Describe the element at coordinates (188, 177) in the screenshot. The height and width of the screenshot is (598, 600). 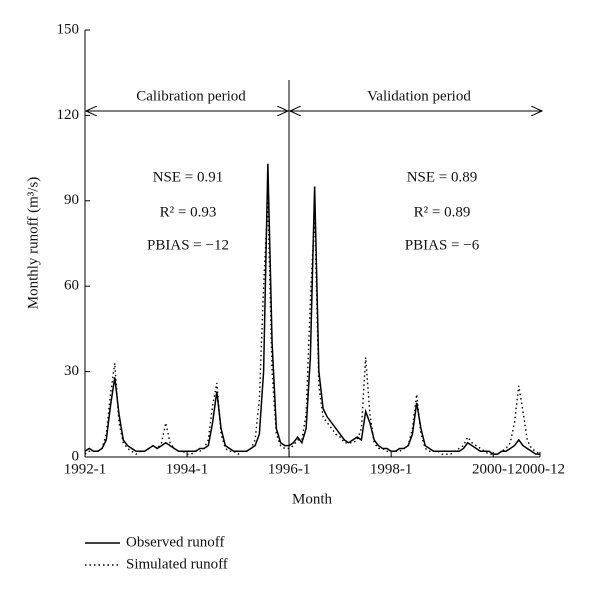
I see `annotation: NSE = 0.91` at that location.